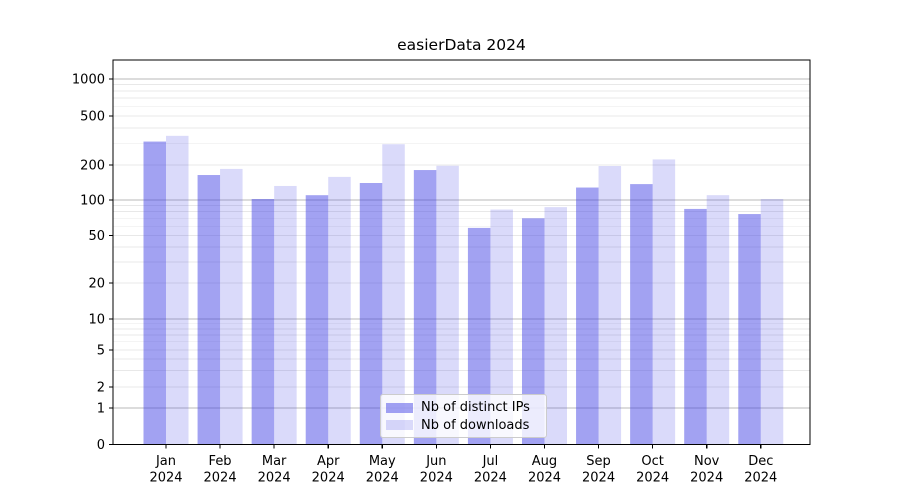  What do you see at coordinates (587, 316) in the screenshot?
I see `bar-distinct-ips-sep` at bounding box center [587, 316].